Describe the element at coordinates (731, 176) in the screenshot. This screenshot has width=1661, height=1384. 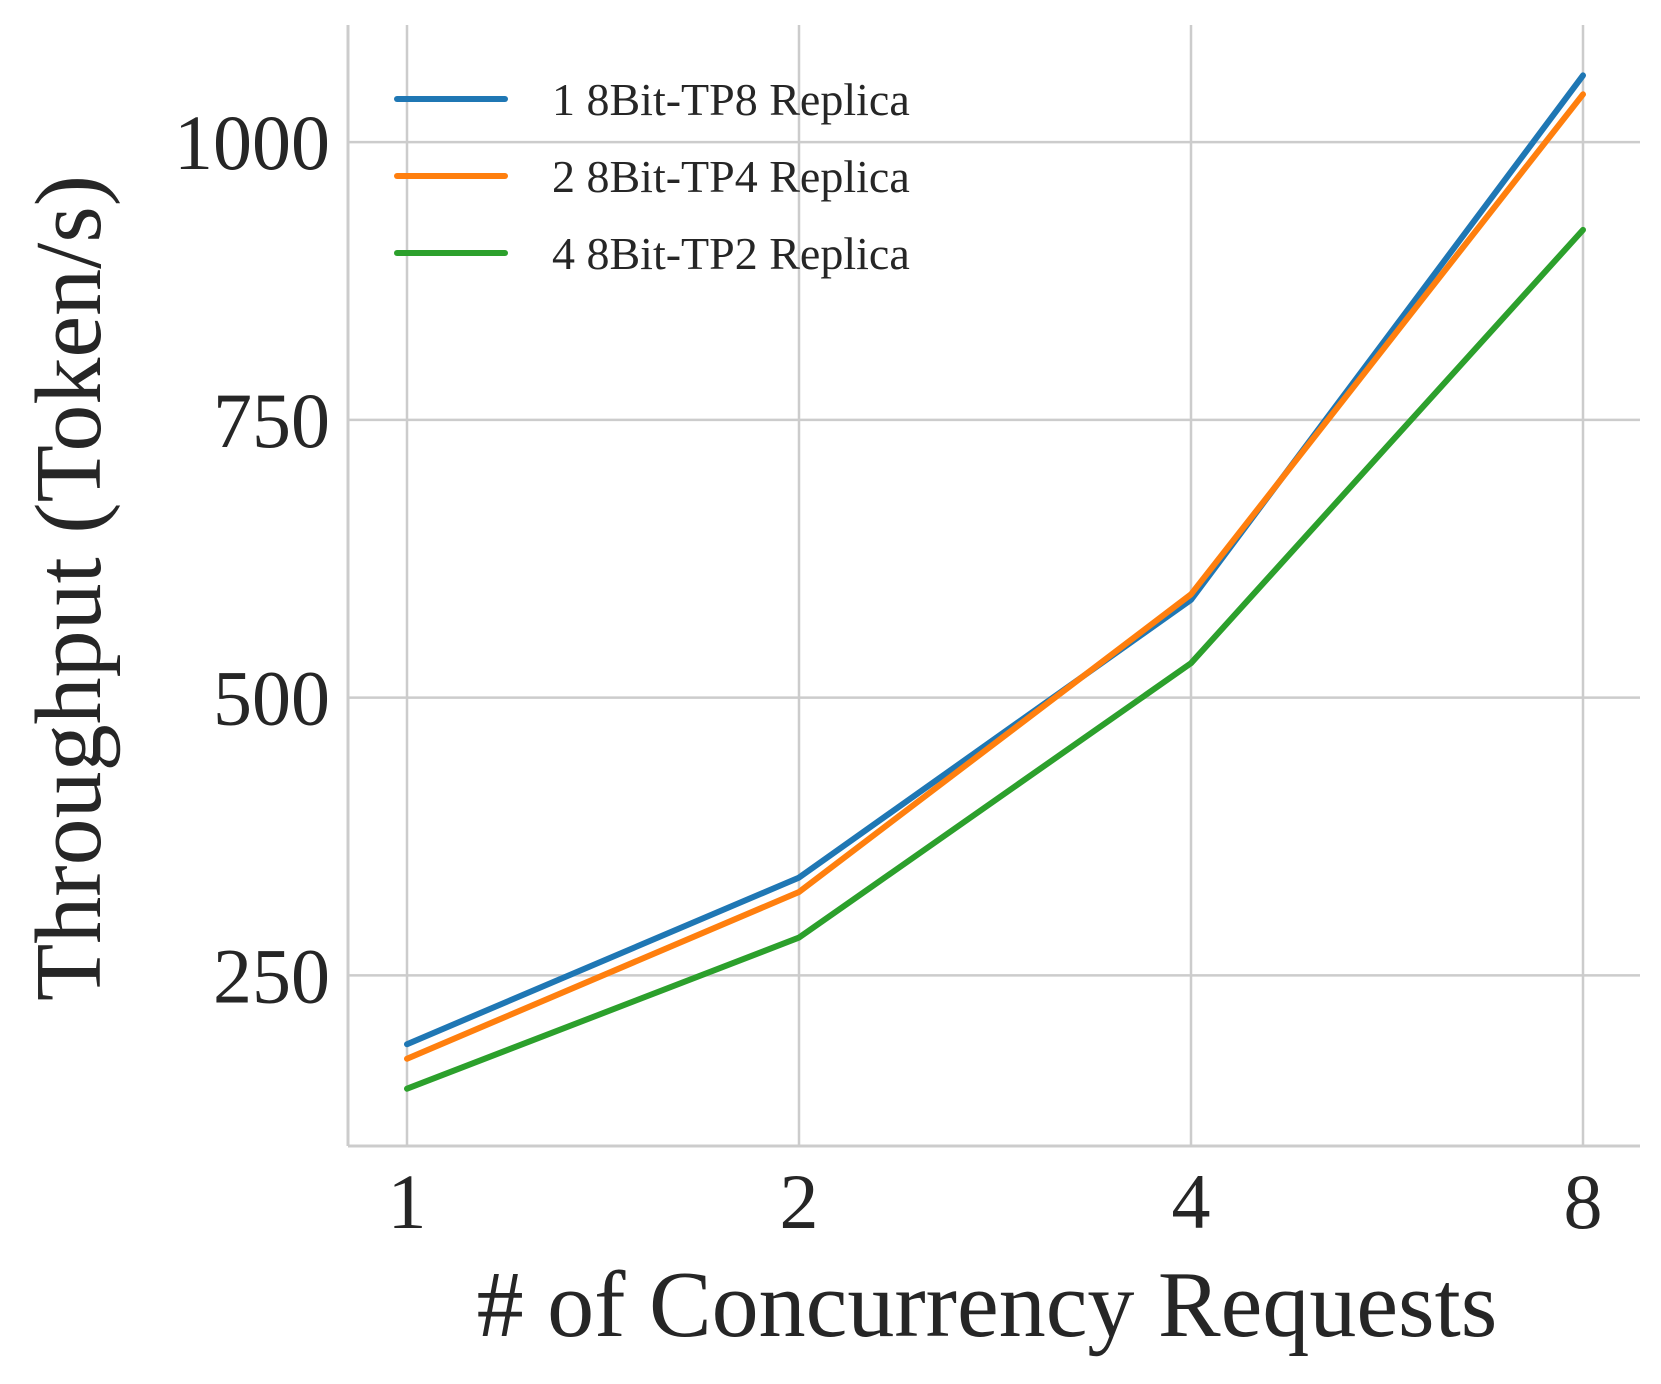
I see `legend-label-2: 2 8Bit-TP4 Replica` at that location.